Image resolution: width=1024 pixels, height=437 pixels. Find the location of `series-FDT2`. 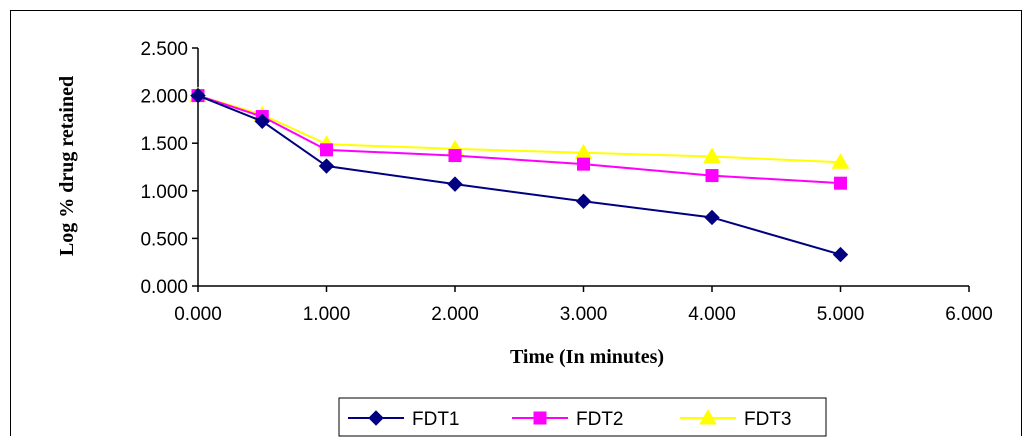

series-FDT2 is located at coordinates (519, 139).